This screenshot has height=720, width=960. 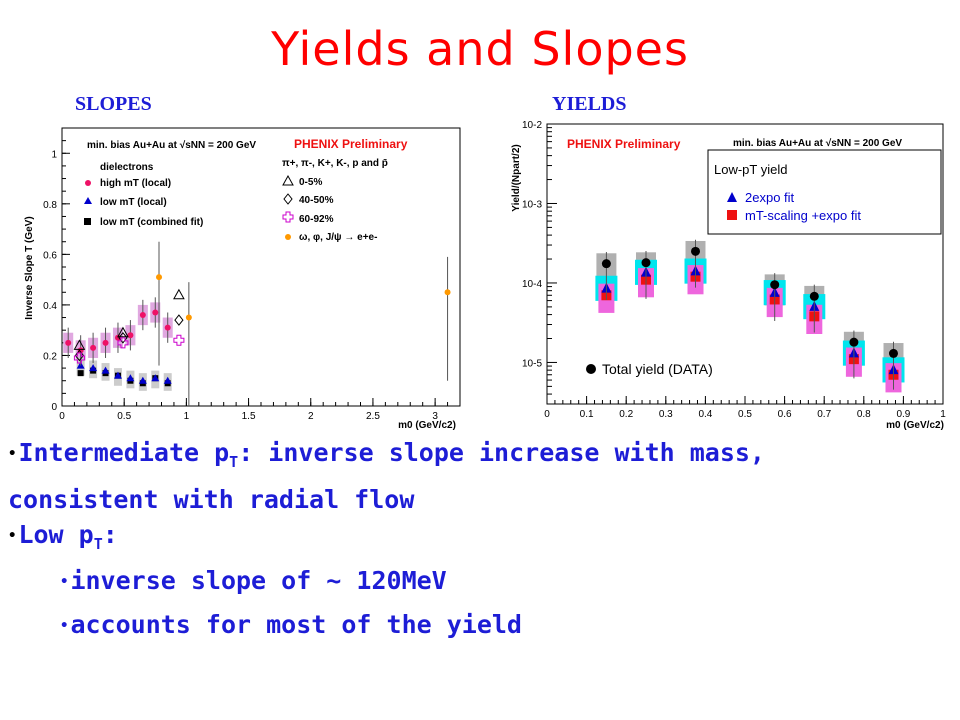 I want to click on yields-ytick-label: 10-4, so click(x=532, y=284).